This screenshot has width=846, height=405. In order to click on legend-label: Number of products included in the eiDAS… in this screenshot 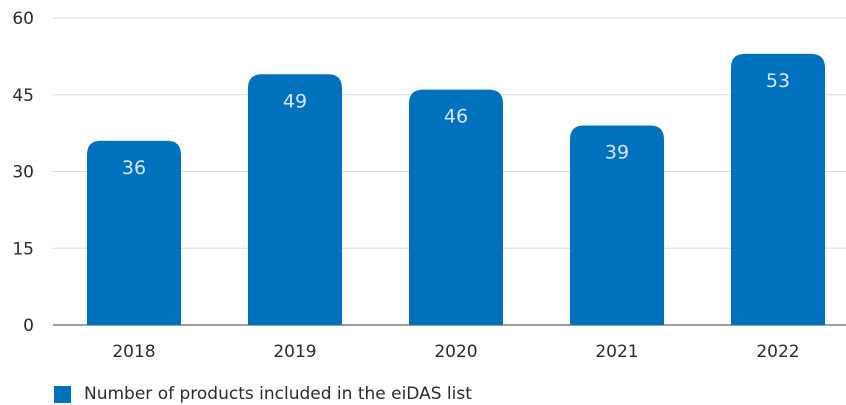, I will do `click(278, 394)`.